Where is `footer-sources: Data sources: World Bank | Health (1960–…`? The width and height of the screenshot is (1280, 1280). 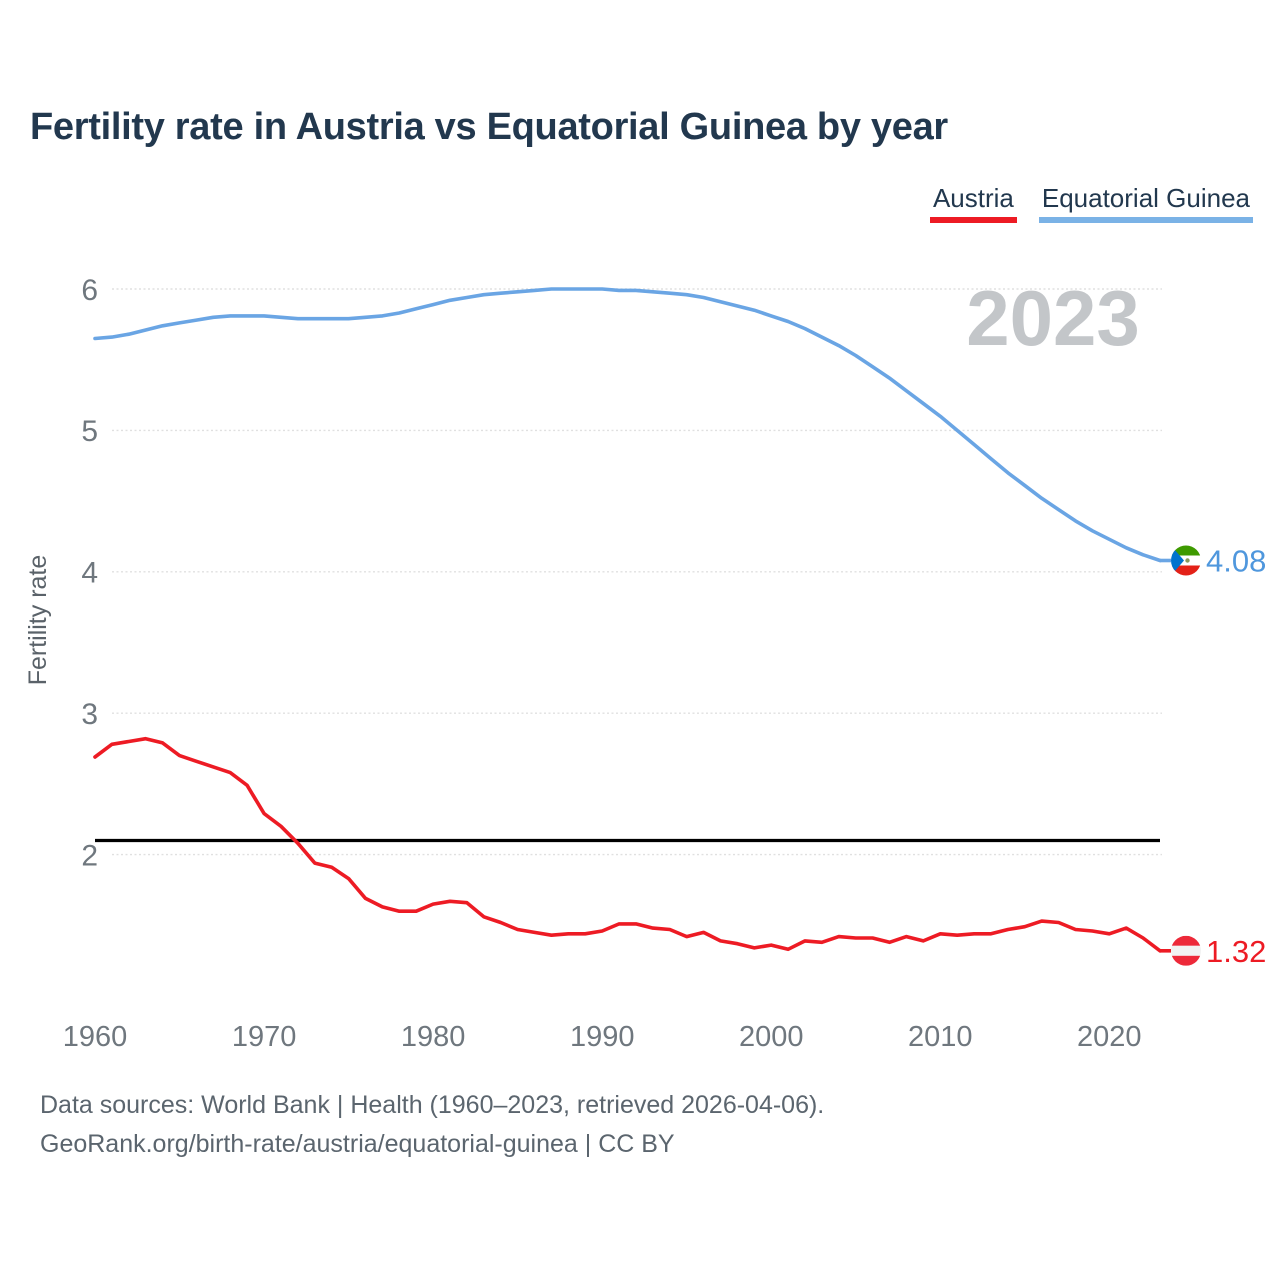 footer-sources: Data sources: World Bank | Health (1960–… is located at coordinates (432, 1105).